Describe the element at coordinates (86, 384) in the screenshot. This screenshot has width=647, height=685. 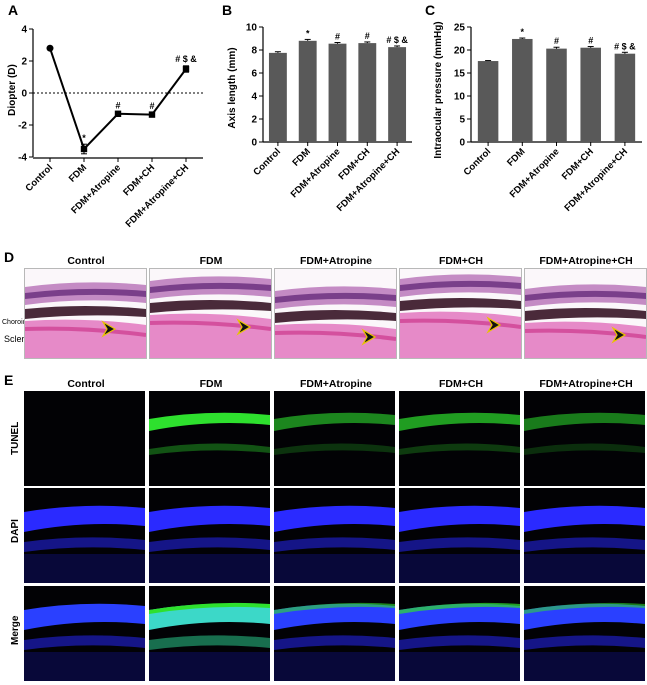
I see `fluor-header-control: Control` at that location.